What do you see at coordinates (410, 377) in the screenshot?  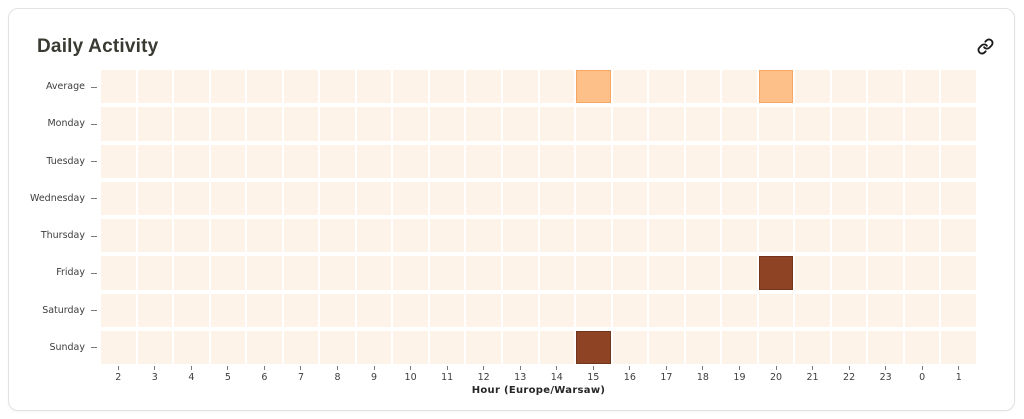 I see `x-tick-label: 10` at bounding box center [410, 377].